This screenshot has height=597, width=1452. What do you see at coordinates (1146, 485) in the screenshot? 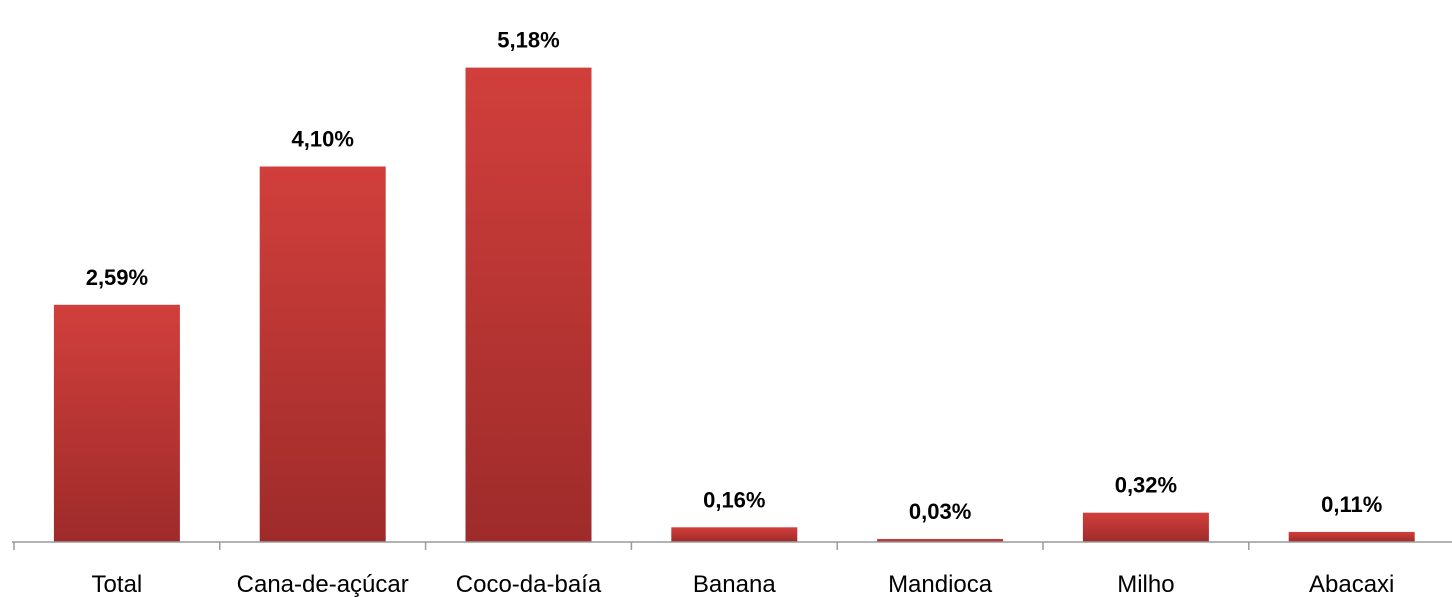
I see `data-label-5: 0,32%` at bounding box center [1146, 485].